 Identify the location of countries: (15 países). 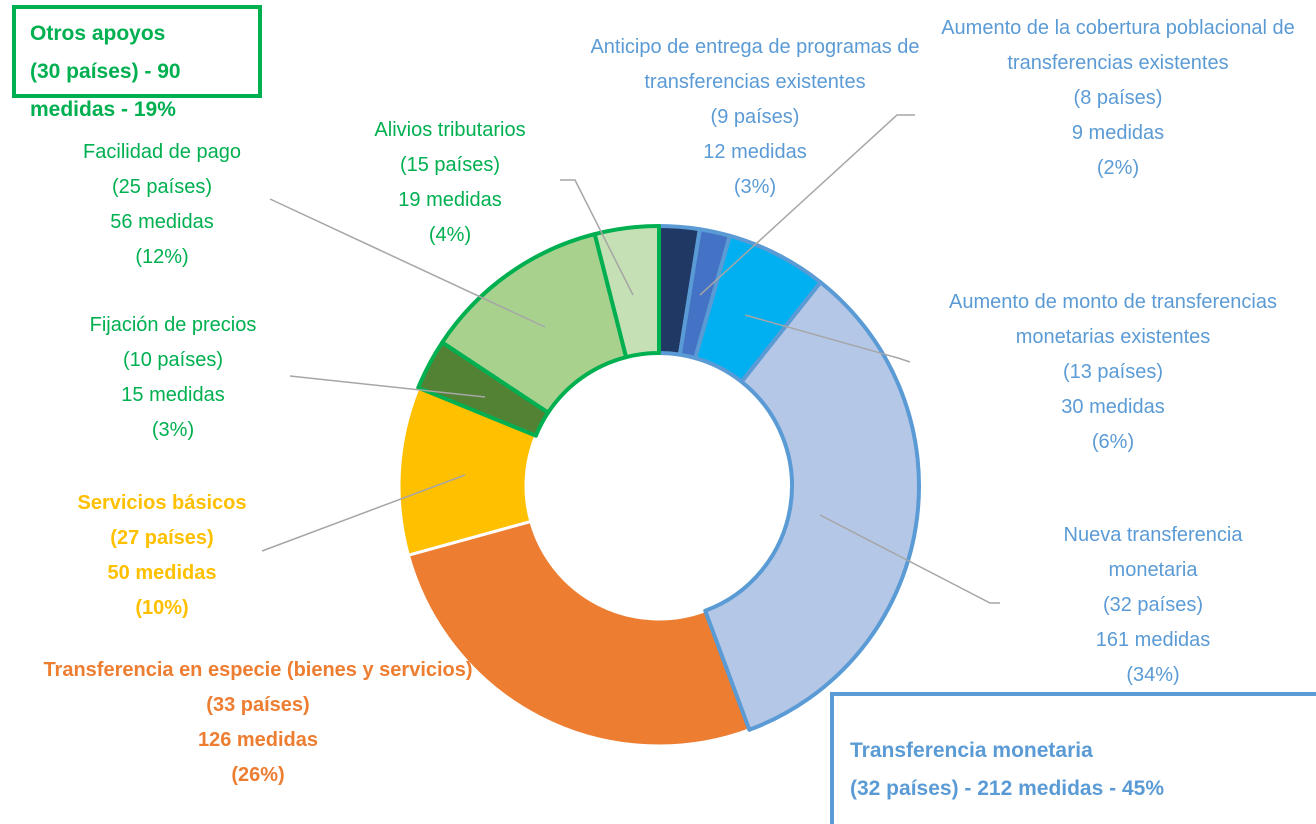
(450, 165).